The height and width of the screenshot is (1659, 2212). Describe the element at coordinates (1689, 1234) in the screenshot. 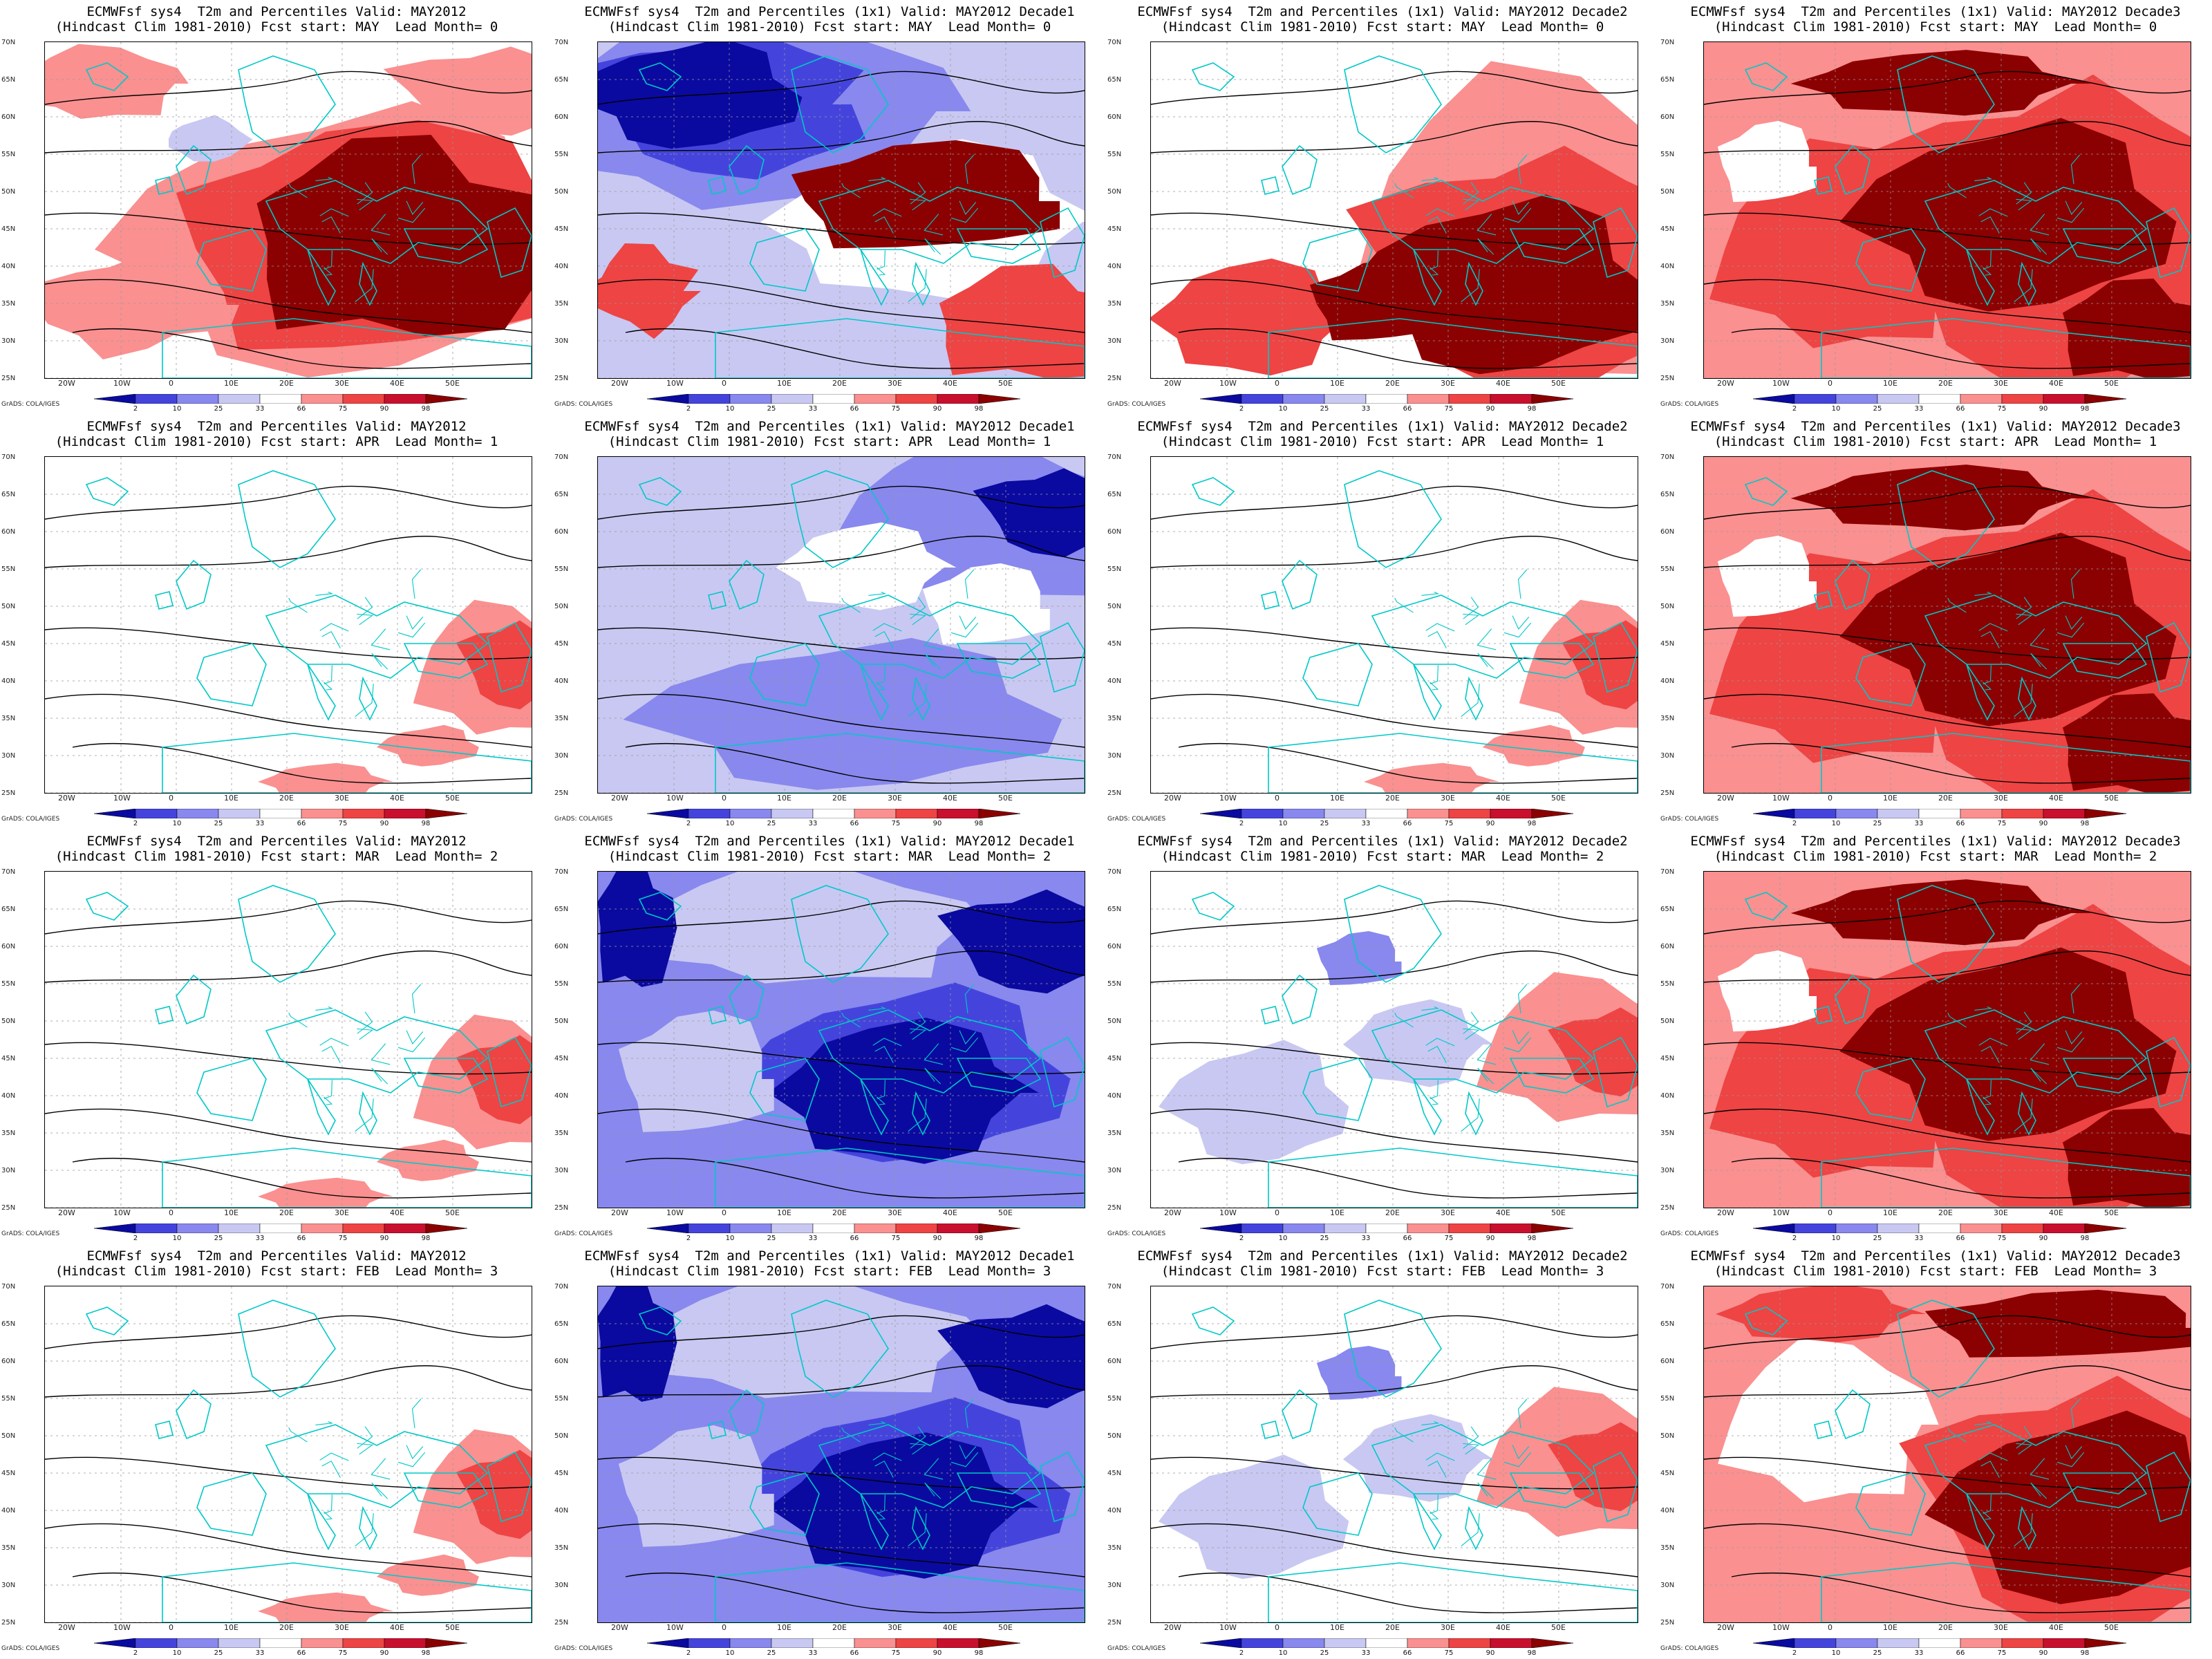

I see `grads-credit: GrADS: COLA/IGES` at that location.